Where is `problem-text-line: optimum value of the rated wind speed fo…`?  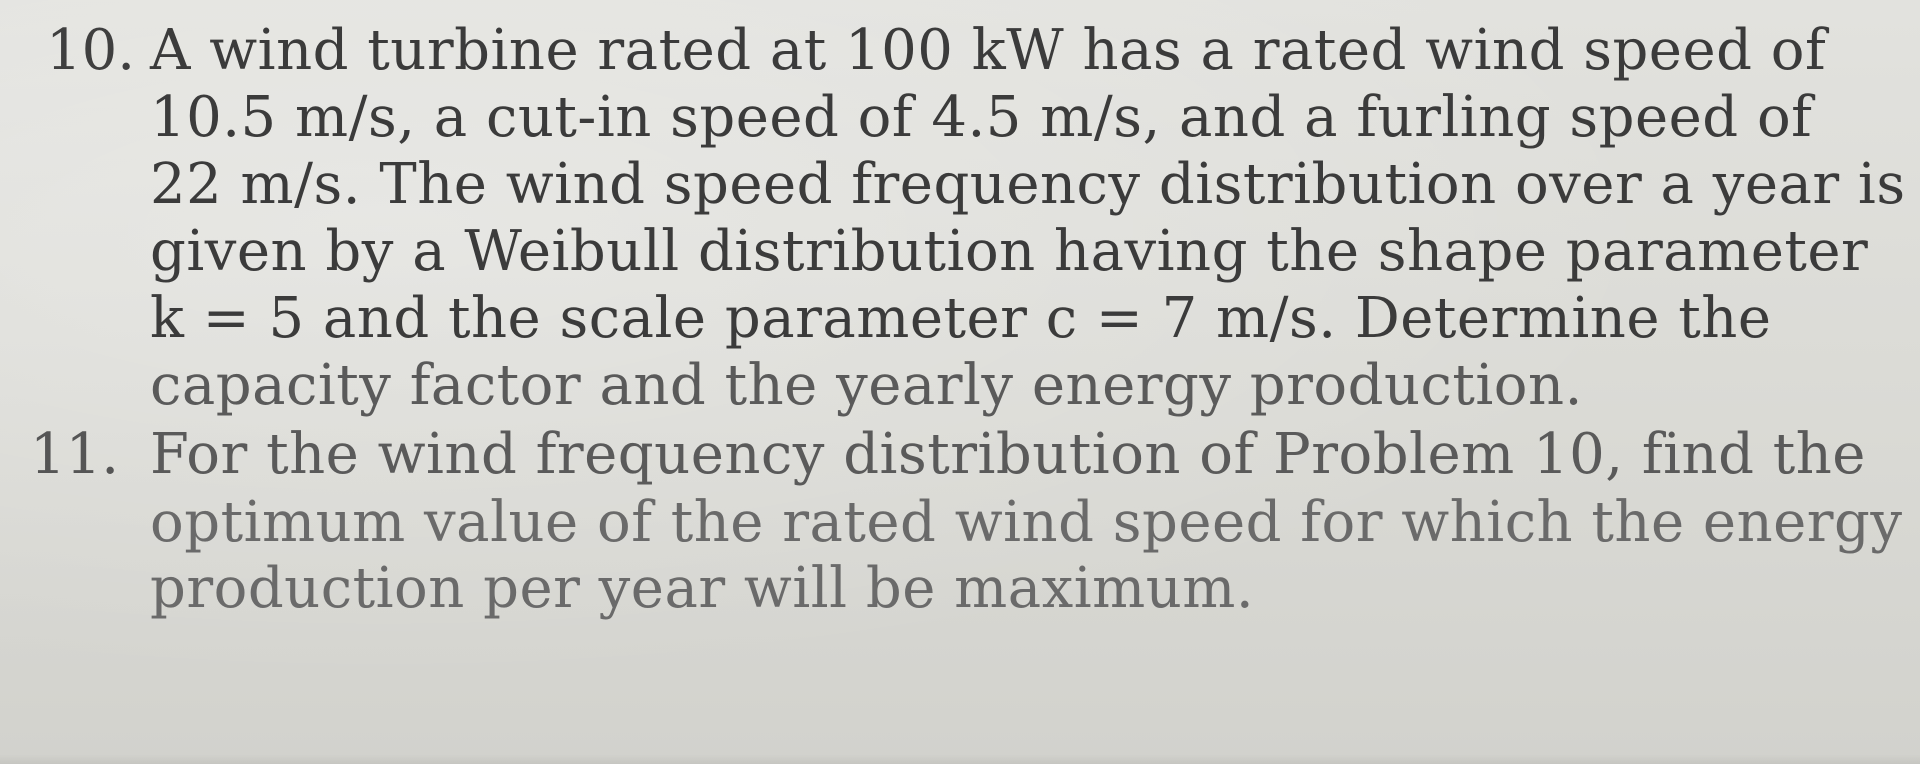
problem-text-line: optimum value of the rated wind speed fo… is located at coordinates (1026, 522).